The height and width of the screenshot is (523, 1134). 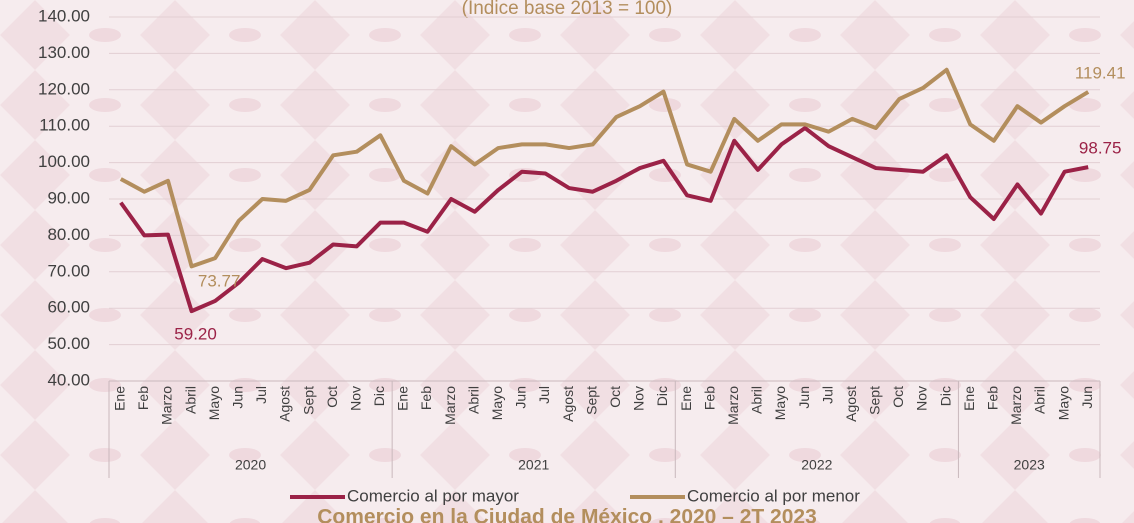 I want to click on data-label: 73.77, so click(x=219, y=281).